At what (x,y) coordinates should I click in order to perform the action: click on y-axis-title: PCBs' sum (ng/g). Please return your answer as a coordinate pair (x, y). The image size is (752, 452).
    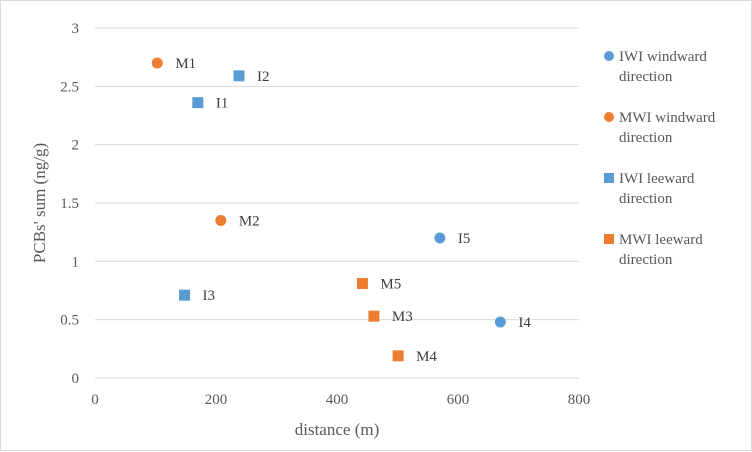
    Looking at the image, I should click on (39, 203).